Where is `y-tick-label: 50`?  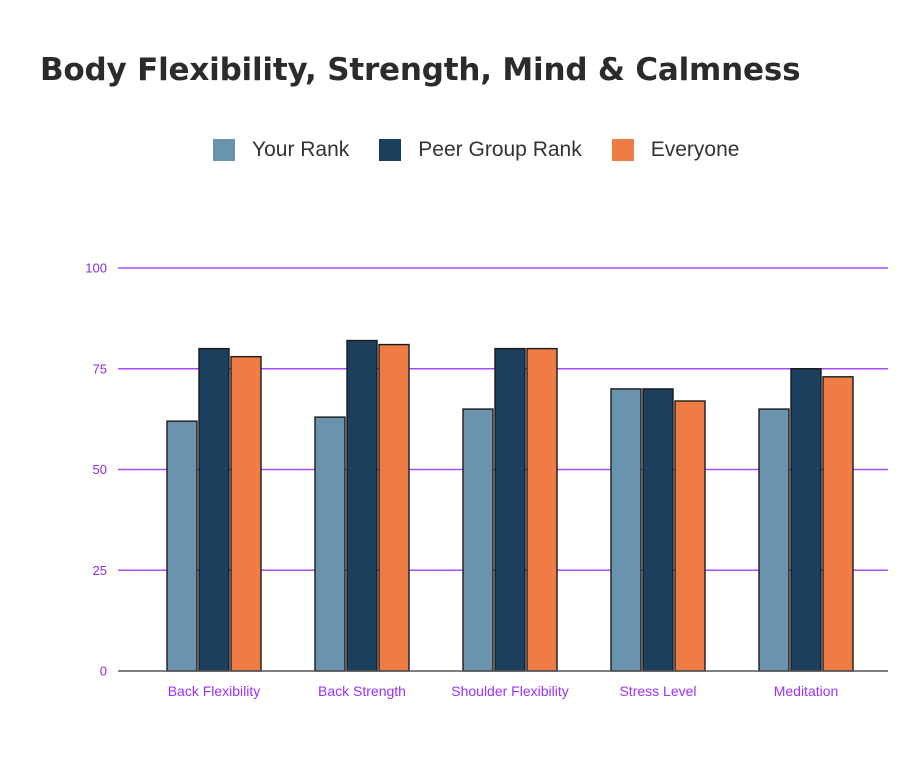 y-tick-label: 50 is located at coordinates (100, 469).